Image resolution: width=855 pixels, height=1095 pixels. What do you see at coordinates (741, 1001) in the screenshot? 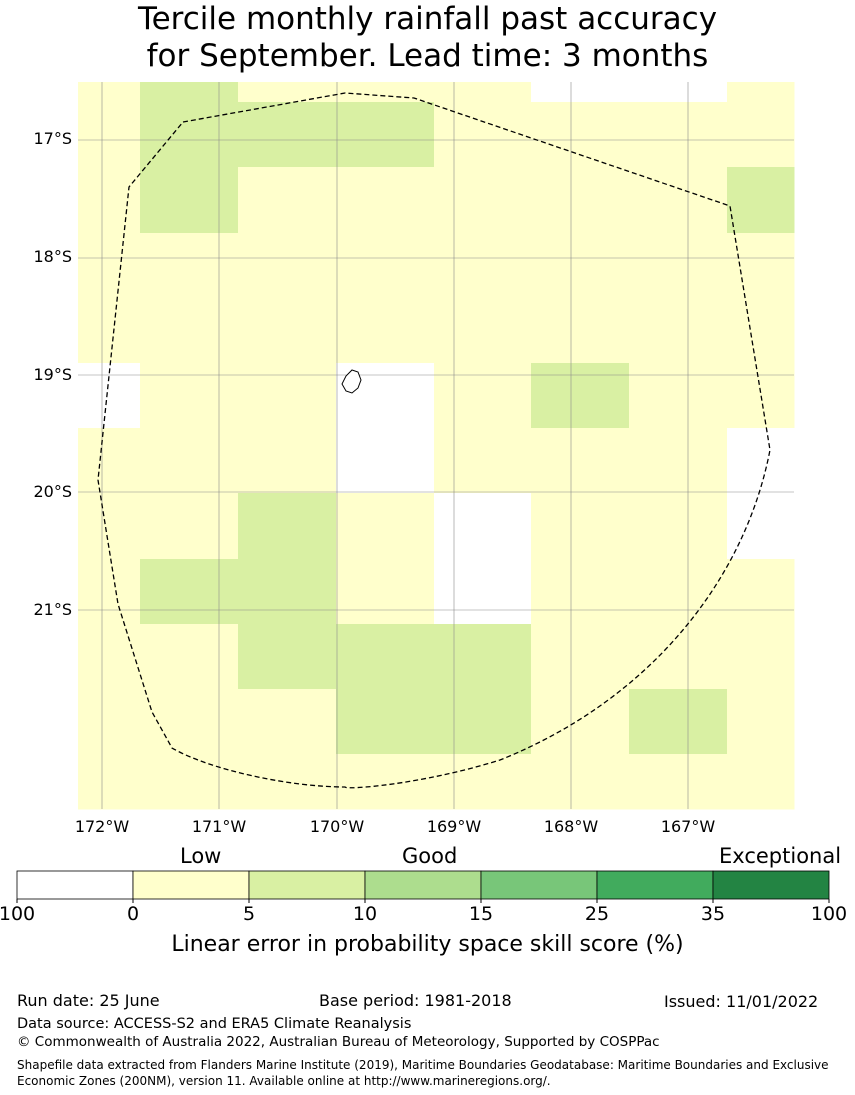
I see `issued-date: Issued: 11/01/2022` at bounding box center [741, 1001].